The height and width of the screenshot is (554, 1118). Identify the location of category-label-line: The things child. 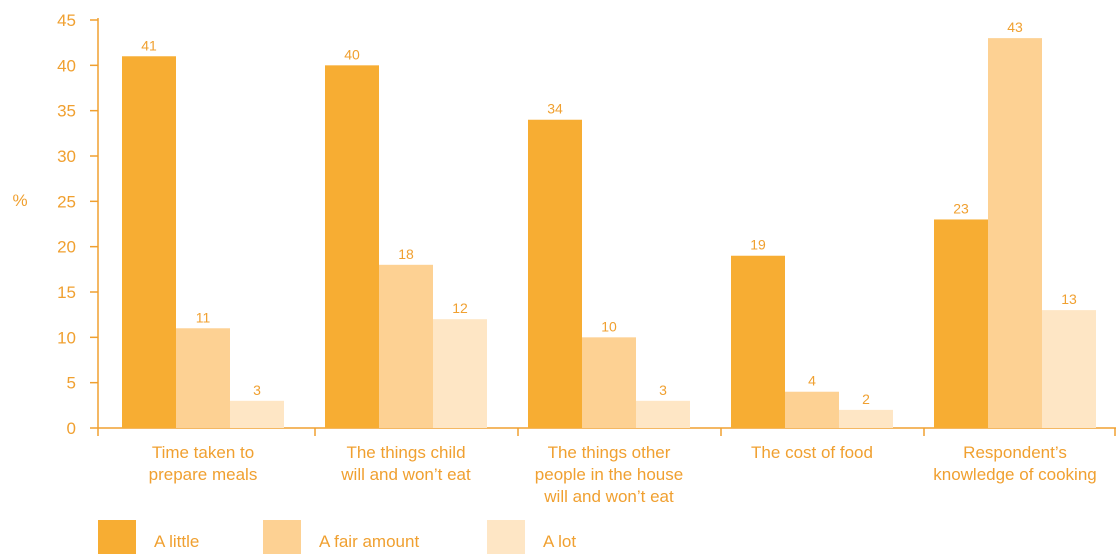
(405, 452).